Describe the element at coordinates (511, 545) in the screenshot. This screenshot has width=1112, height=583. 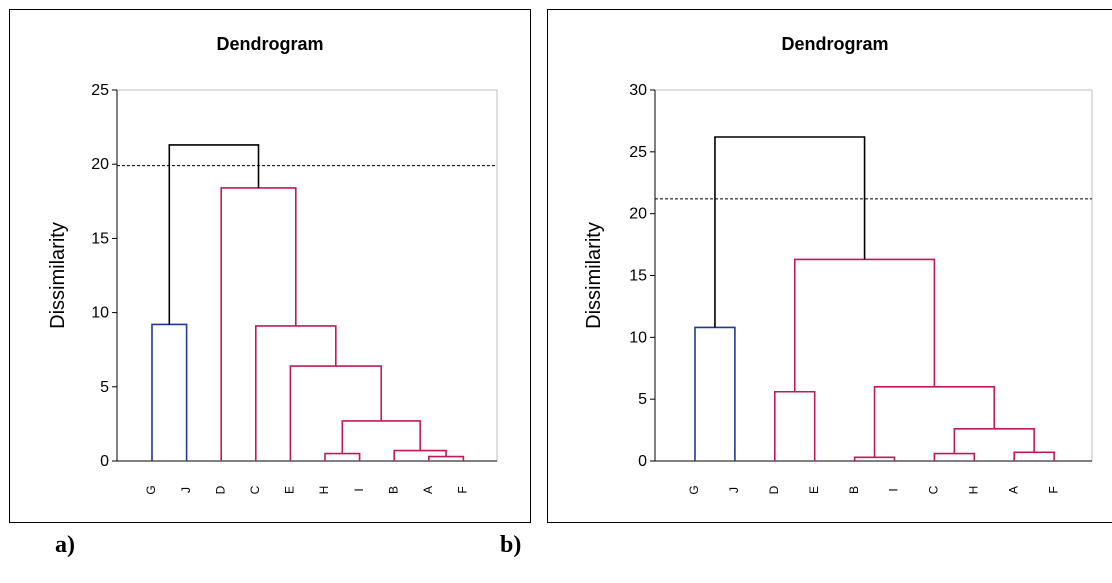
I see `panel-label-b: b)` at that location.